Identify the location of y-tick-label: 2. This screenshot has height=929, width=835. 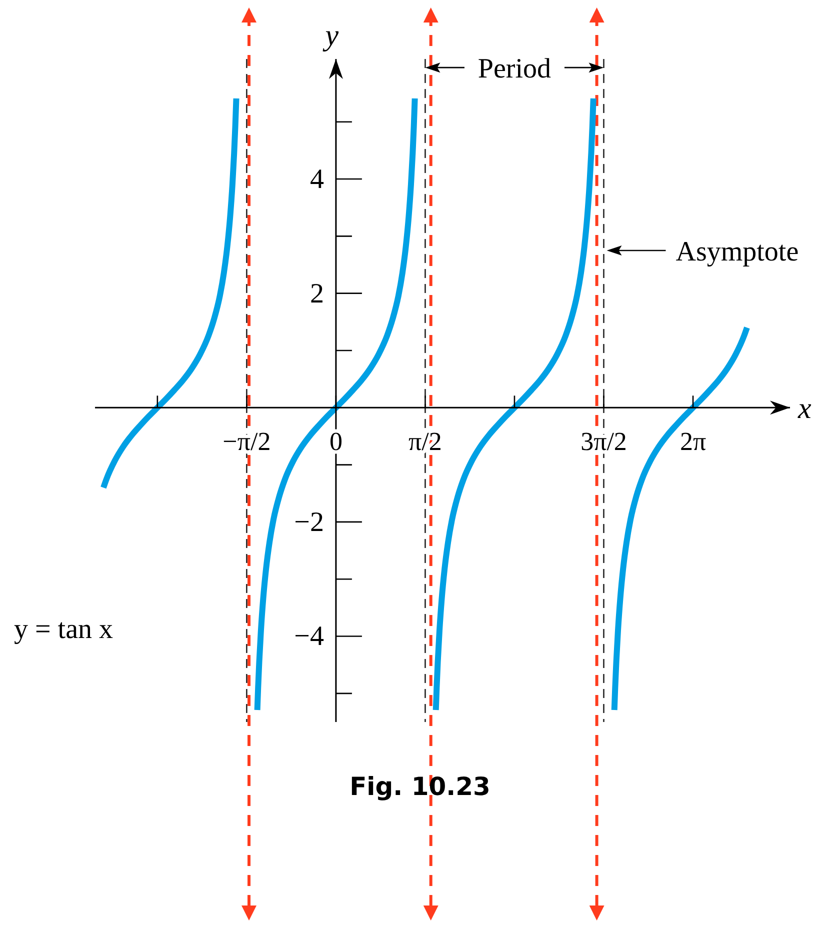
(317, 294).